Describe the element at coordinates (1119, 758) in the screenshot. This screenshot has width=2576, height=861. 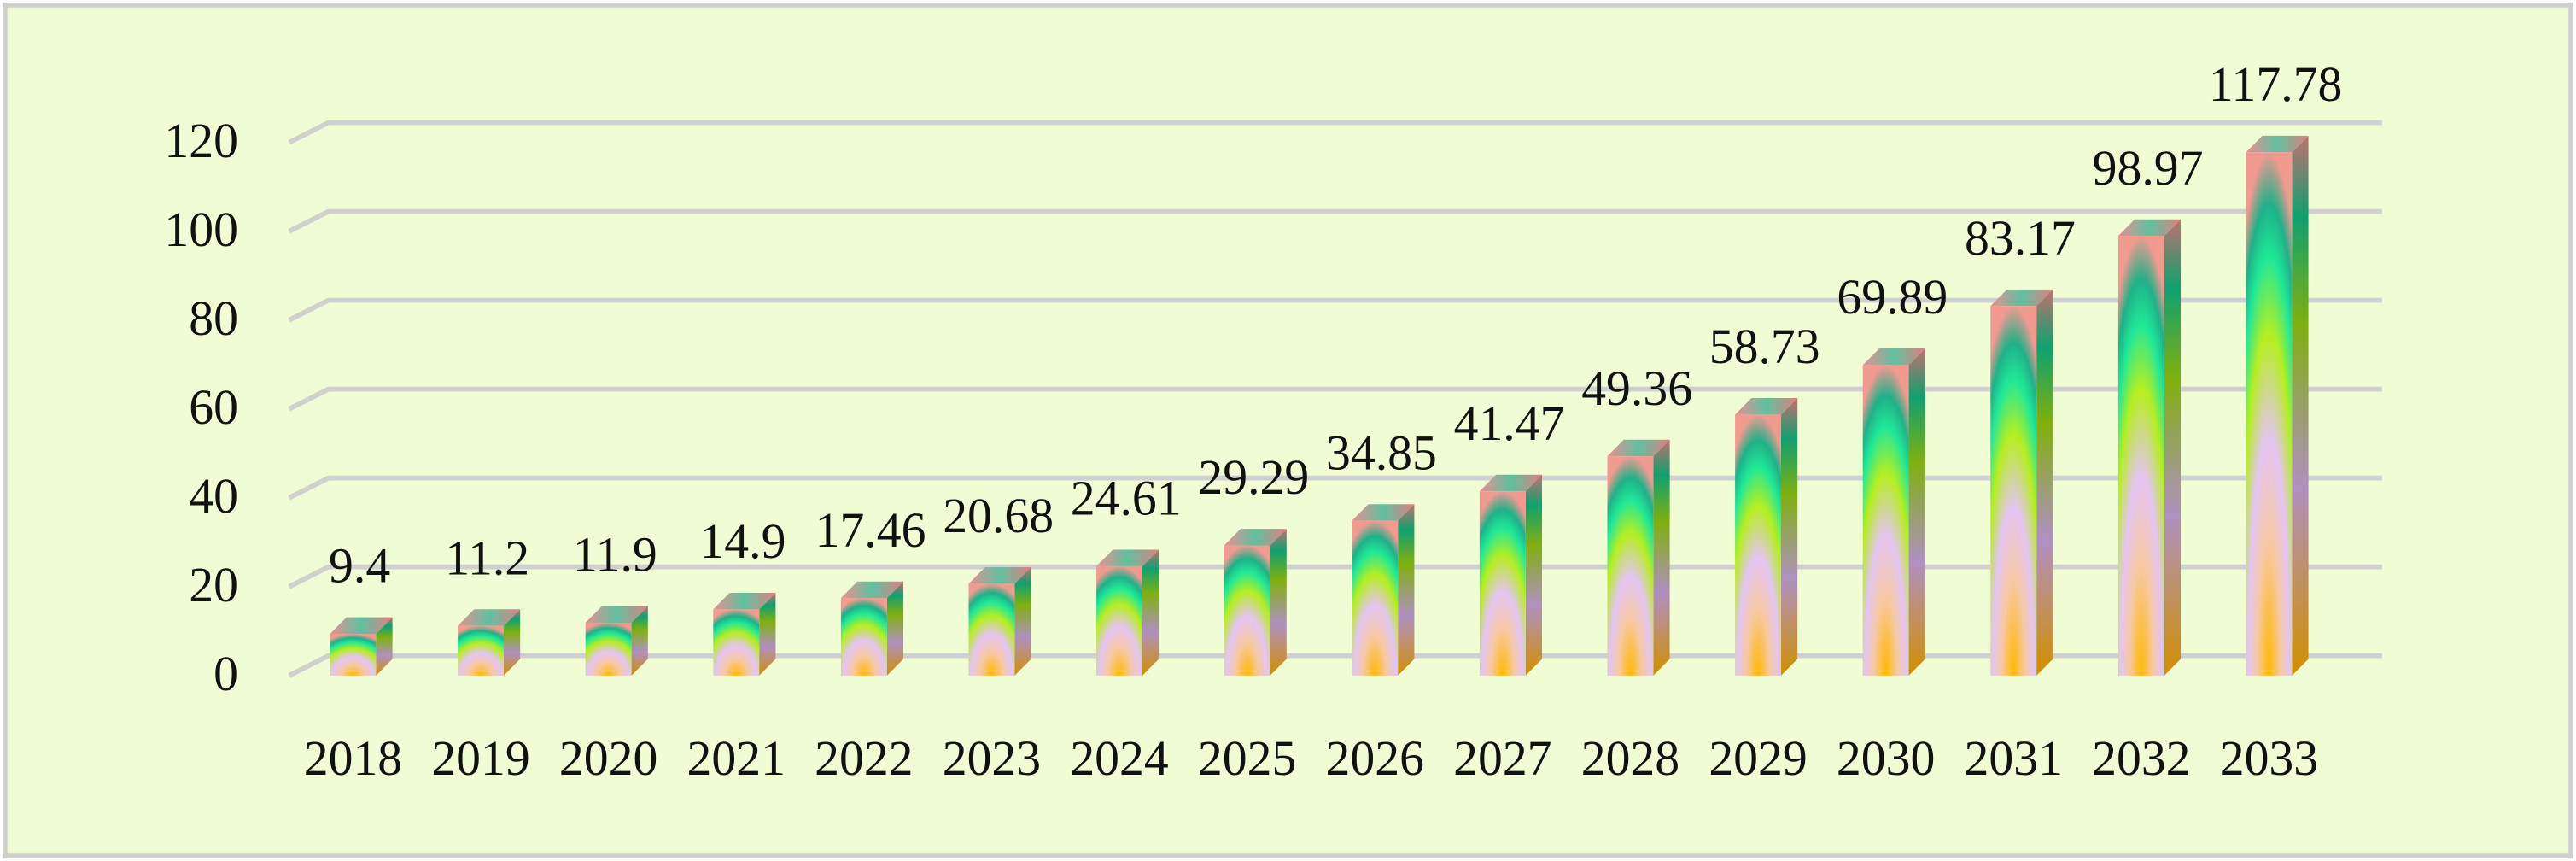
I see `x-tick-label: 2024` at that location.